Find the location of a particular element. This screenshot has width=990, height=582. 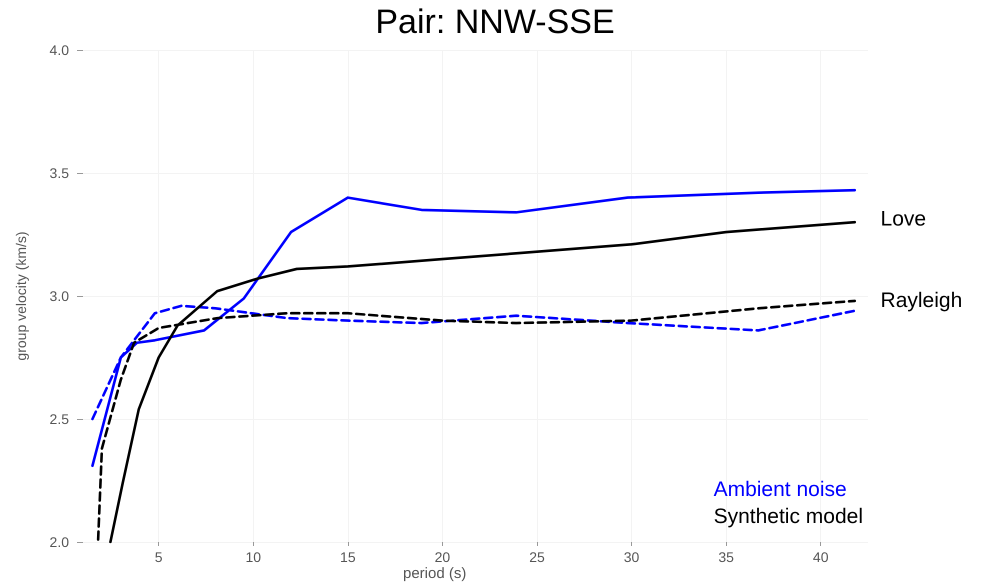

y-tick-label: 3.5 is located at coordinates (60, 173).